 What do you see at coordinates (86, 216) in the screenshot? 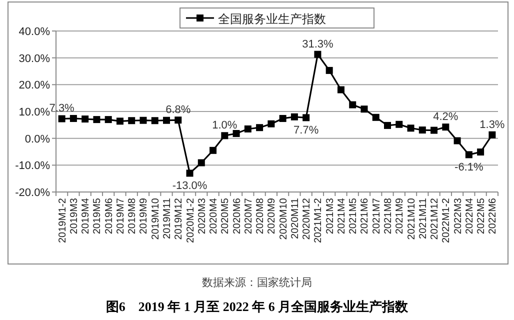
I see `x-tick-label: 2019M4` at bounding box center [86, 216].